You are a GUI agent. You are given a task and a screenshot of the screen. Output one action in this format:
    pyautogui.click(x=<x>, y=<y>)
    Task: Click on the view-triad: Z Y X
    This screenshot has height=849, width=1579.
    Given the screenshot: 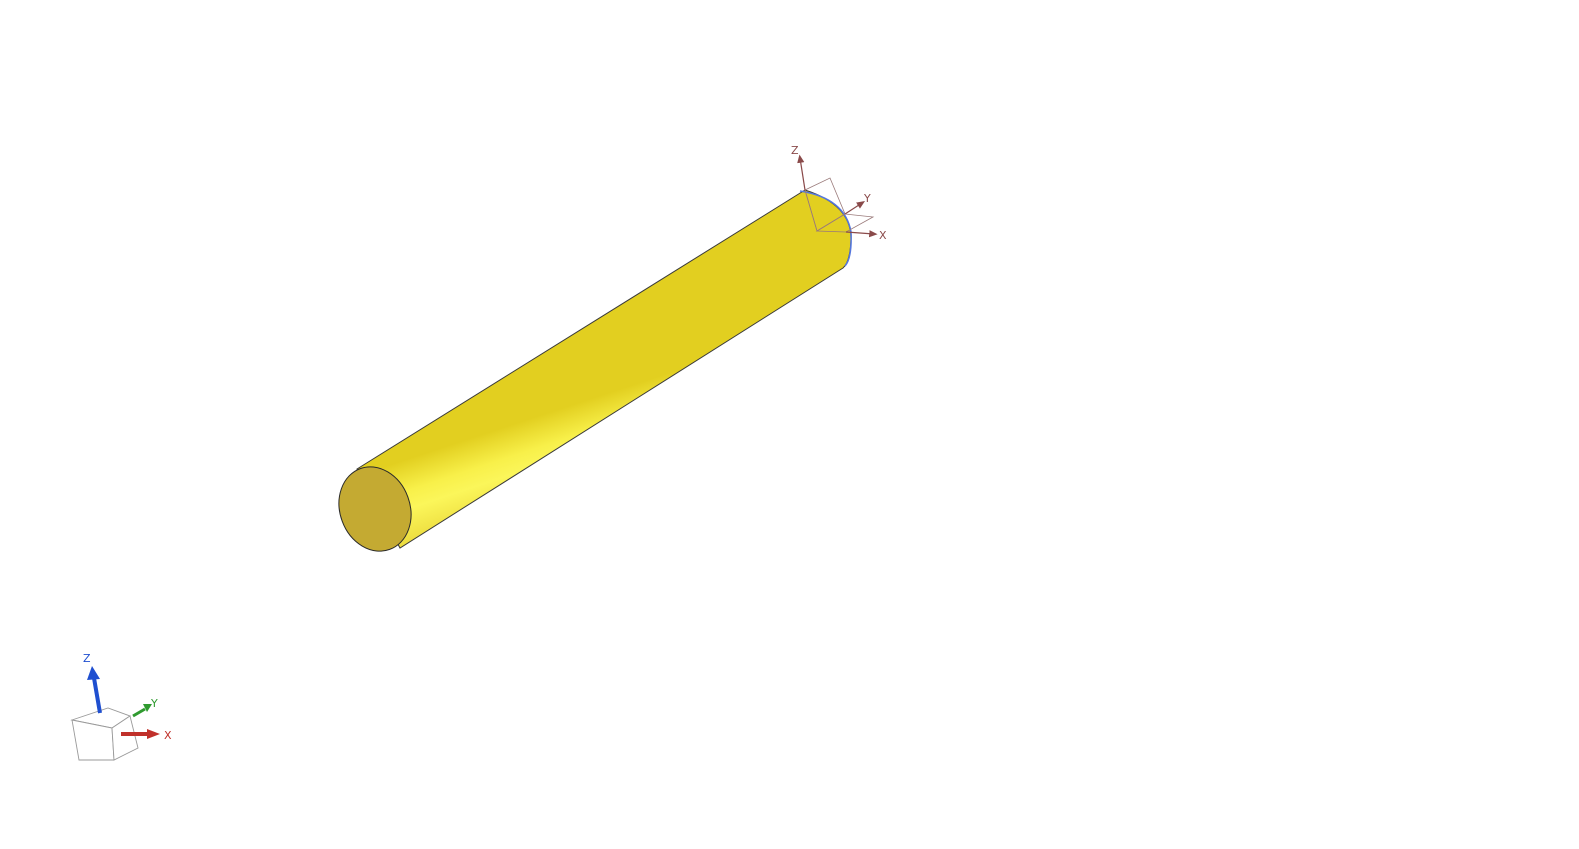 What is the action you would take?
    pyautogui.click(x=121, y=706)
    